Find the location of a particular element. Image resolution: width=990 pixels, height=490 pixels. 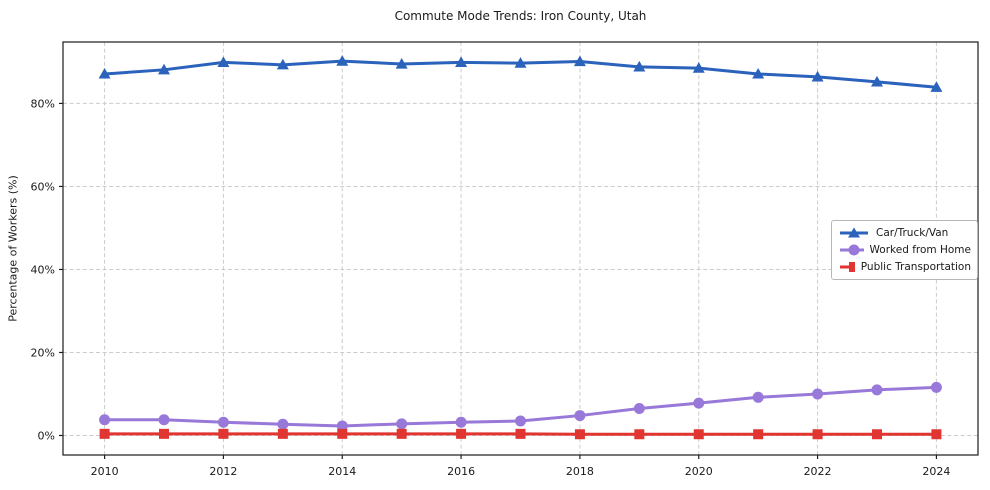

y-tick-label: 20% is located at coordinates (43, 352).